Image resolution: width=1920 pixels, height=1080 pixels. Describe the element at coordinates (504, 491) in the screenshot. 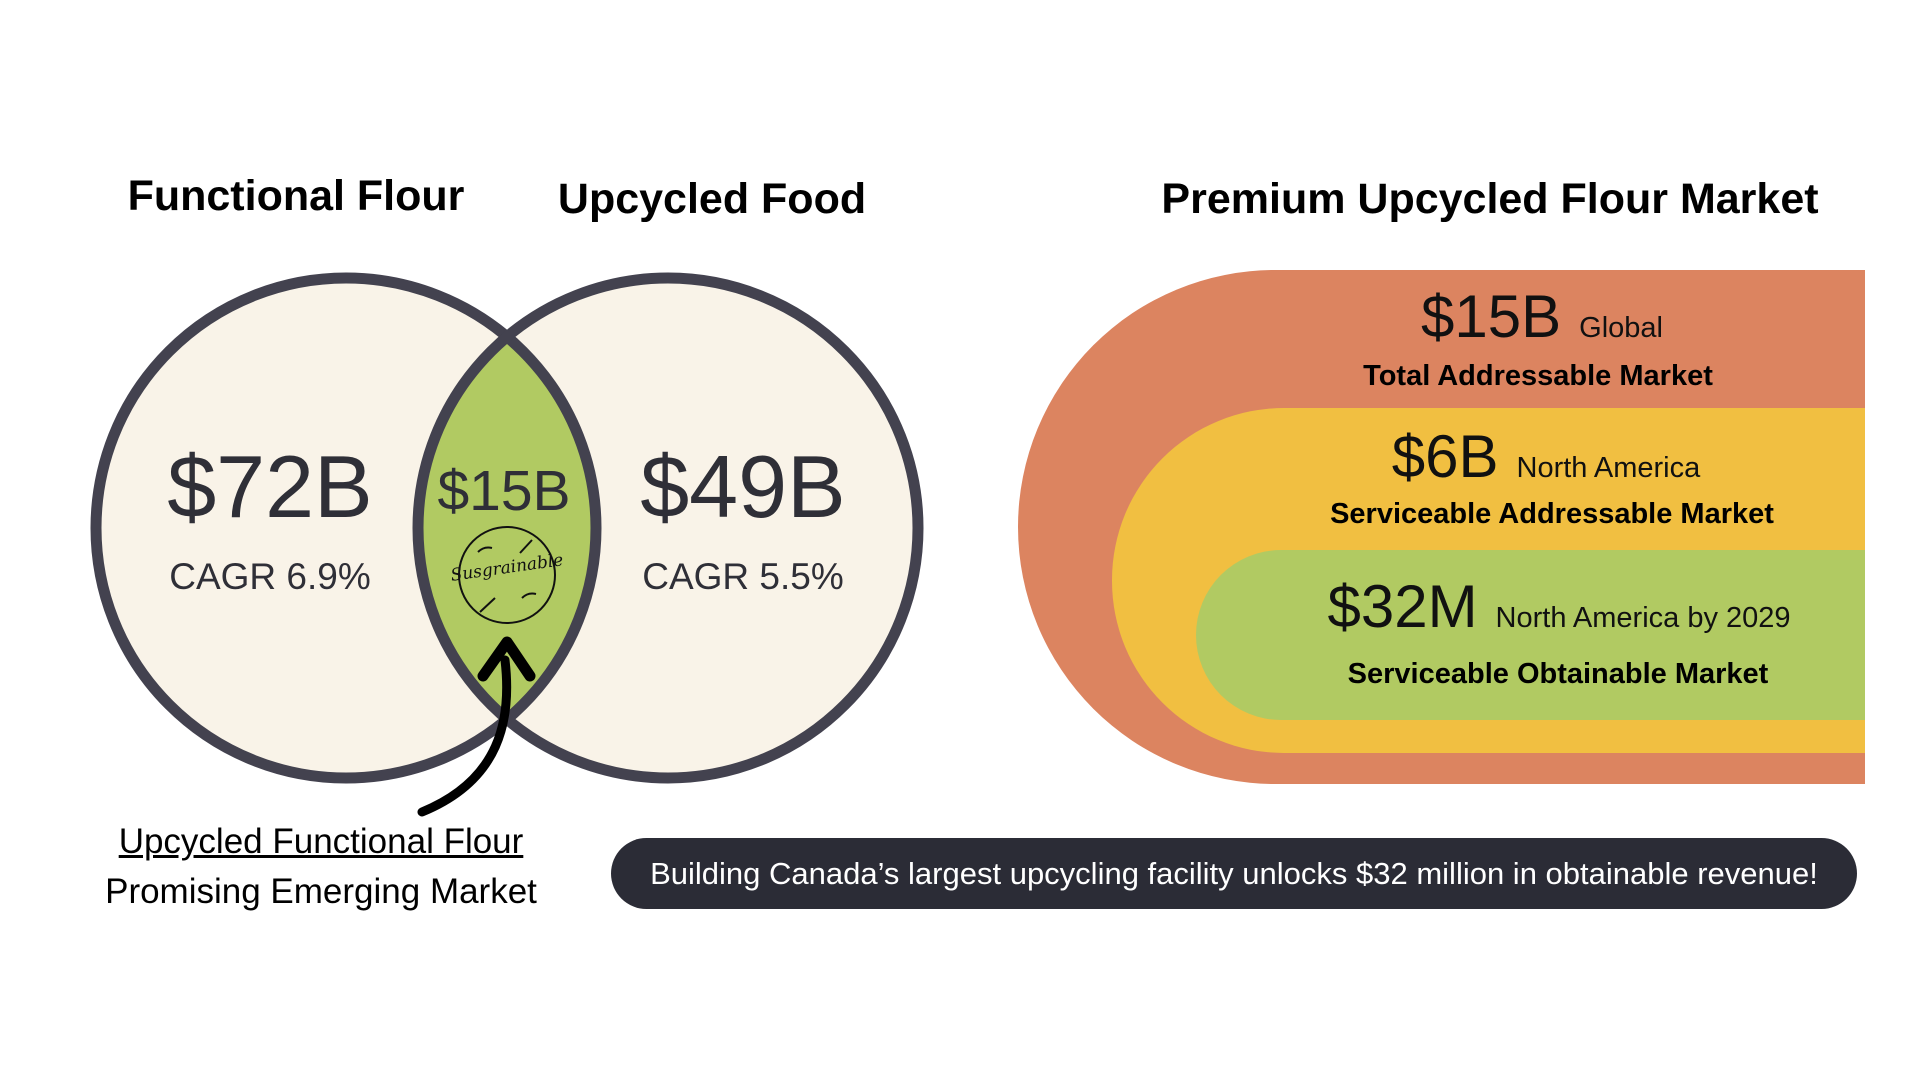

I see `overlap-value: $15B` at that location.